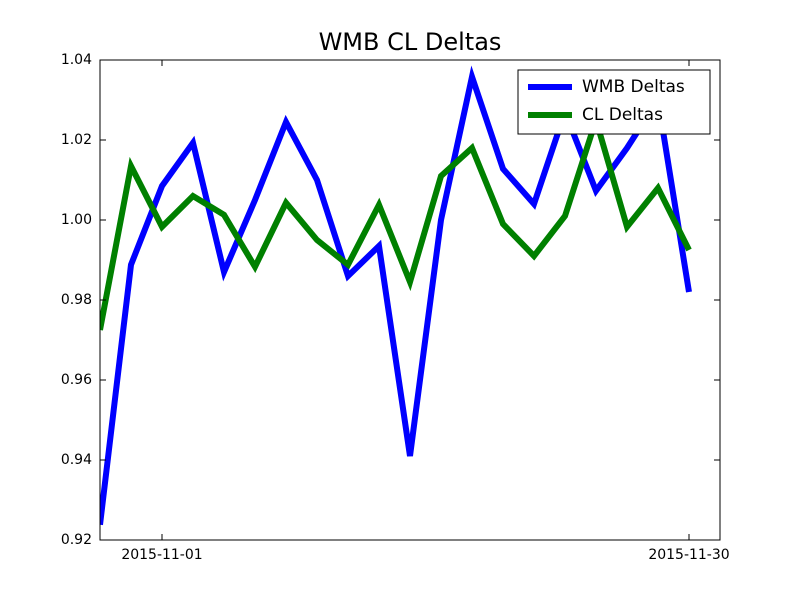  I want to click on y-tick-label: 1.04, so click(76, 60).